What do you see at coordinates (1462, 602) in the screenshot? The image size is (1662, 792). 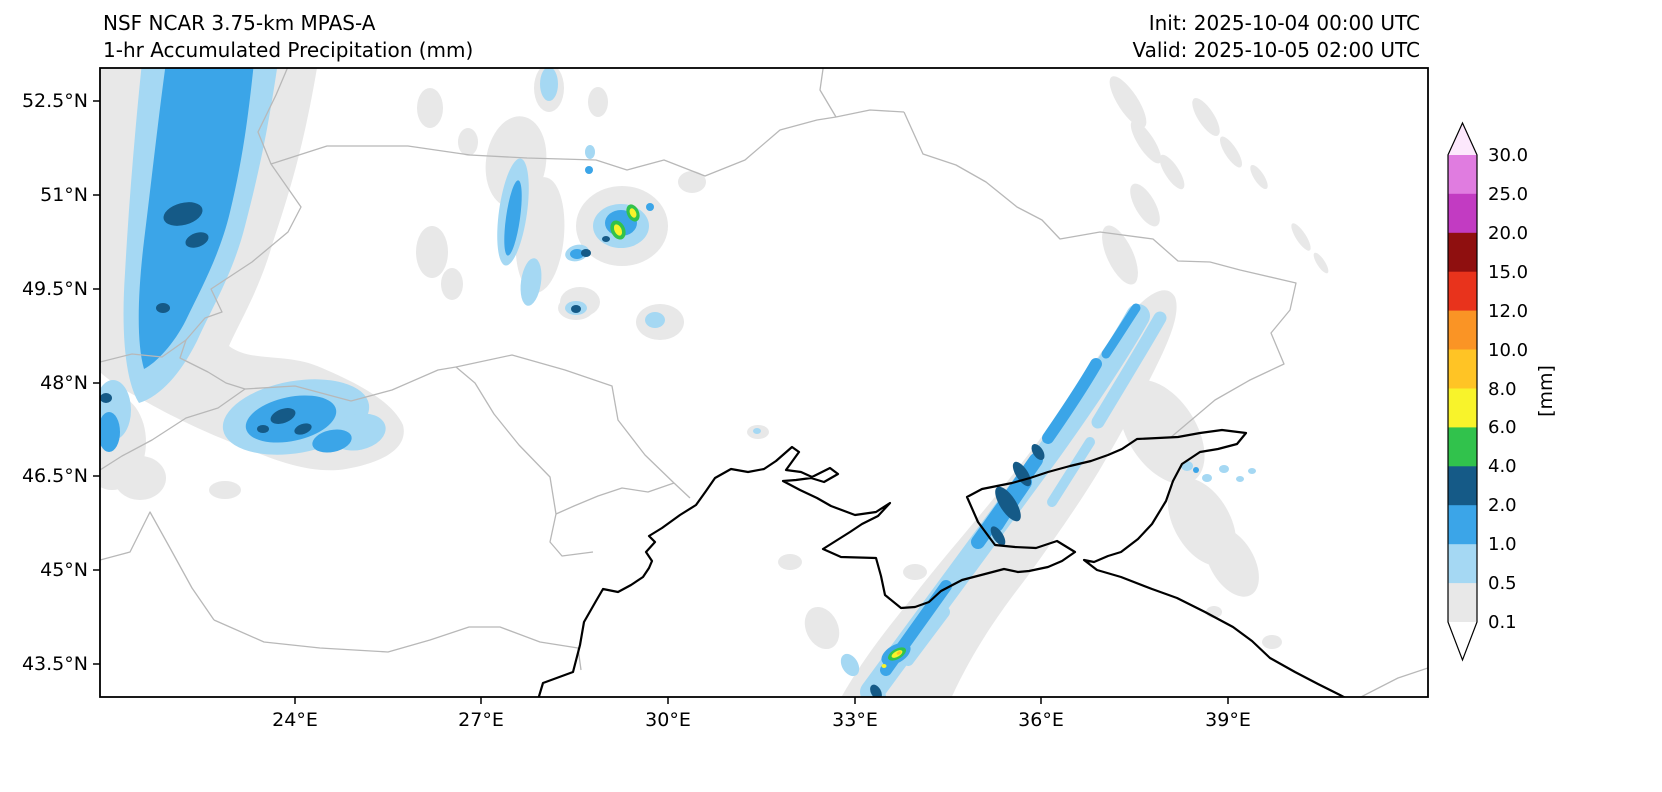 I see `colorbar-segment-0.1-0.5` at bounding box center [1462, 602].